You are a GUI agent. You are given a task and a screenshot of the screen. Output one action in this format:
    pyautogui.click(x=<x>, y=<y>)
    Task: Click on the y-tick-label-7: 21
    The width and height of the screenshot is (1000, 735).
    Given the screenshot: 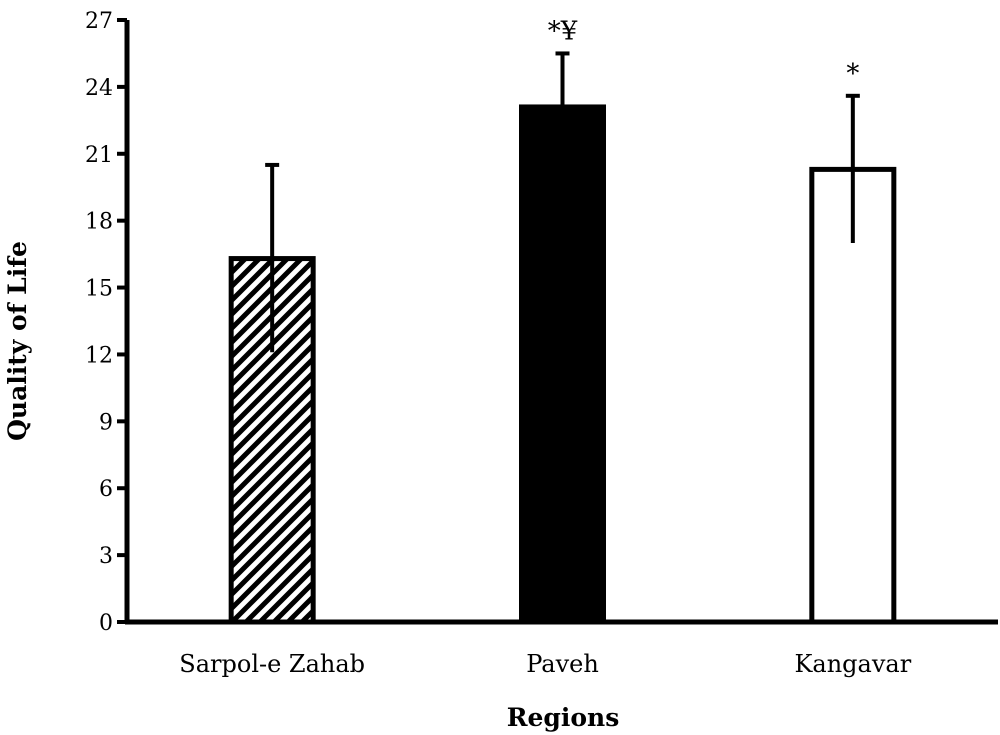 What is the action you would take?
    pyautogui.click(x=99, y=155)
    